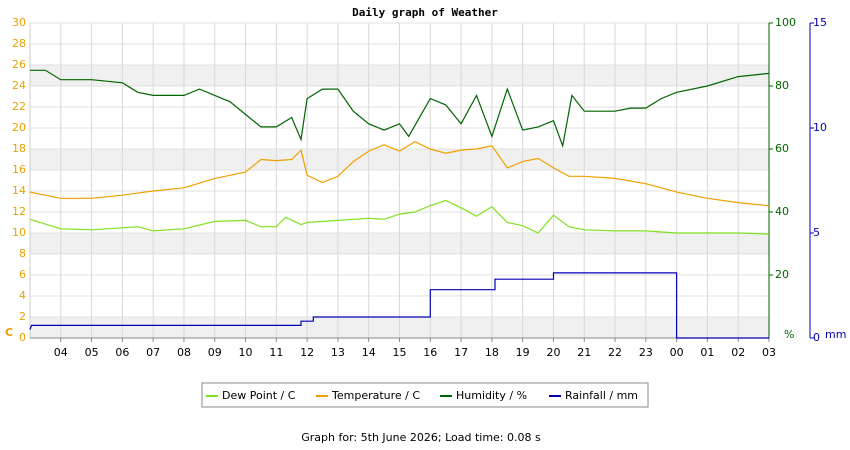  I want to click on x-tick-label: 19, so click(523, 352).